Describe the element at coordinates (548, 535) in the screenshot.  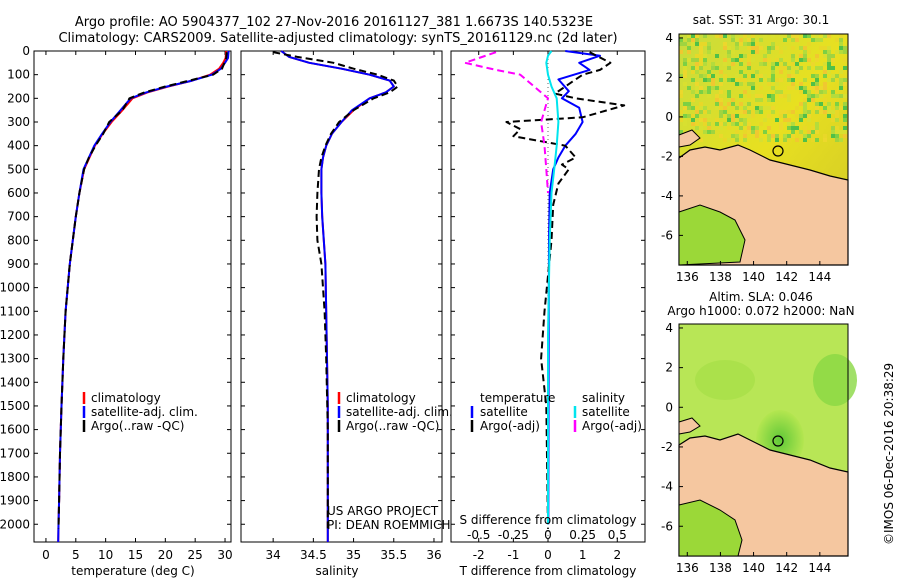
I see `s-tick-label: 0` at that location.